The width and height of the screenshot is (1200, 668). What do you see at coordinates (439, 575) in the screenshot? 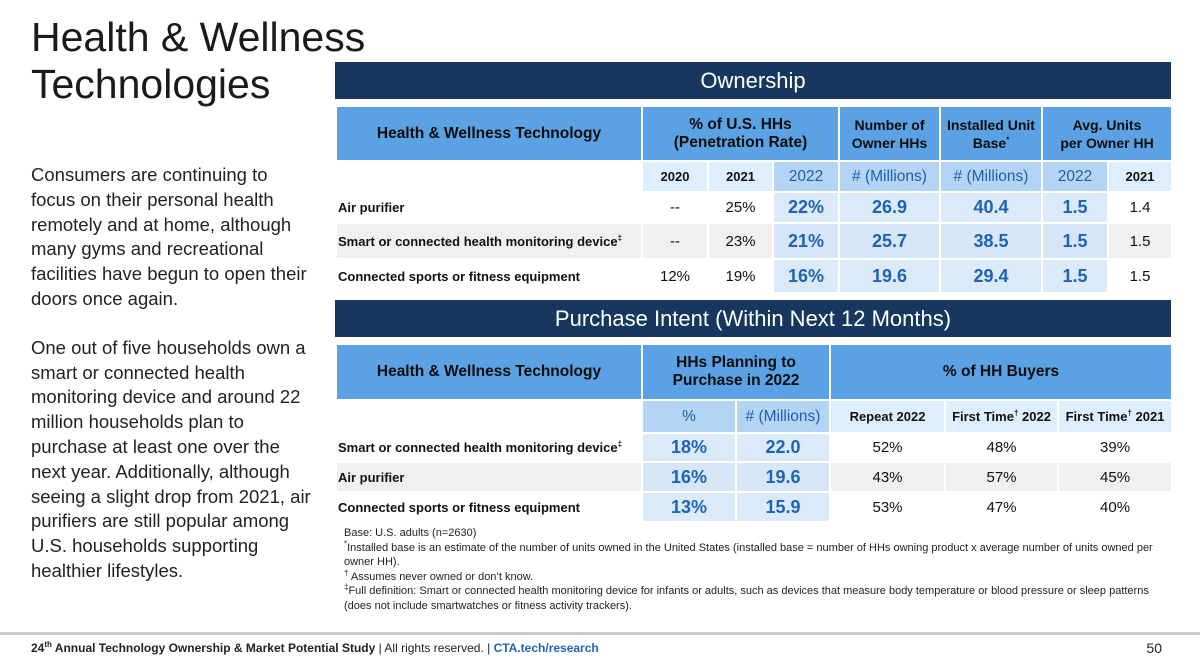
I see `footnote-first-time: † Assumes never owned or don’t know.` at bounding box center [439, 575].